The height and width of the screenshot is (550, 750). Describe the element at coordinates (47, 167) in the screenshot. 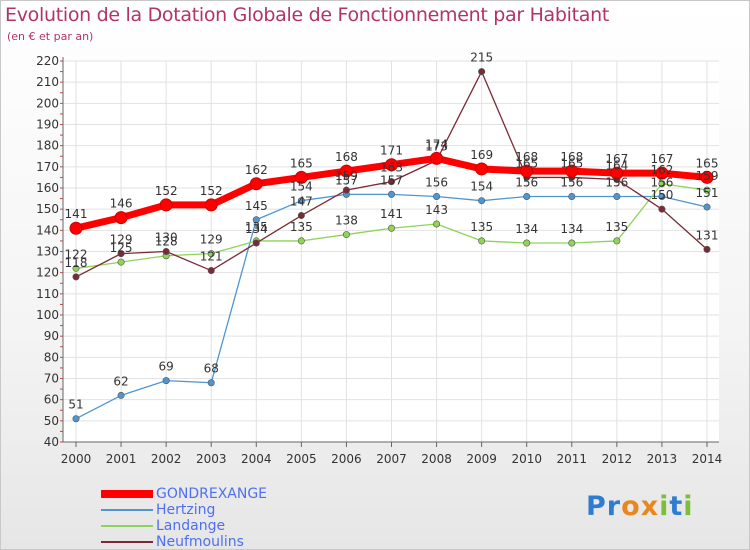

I see `y-tick-label: 170` at that location.